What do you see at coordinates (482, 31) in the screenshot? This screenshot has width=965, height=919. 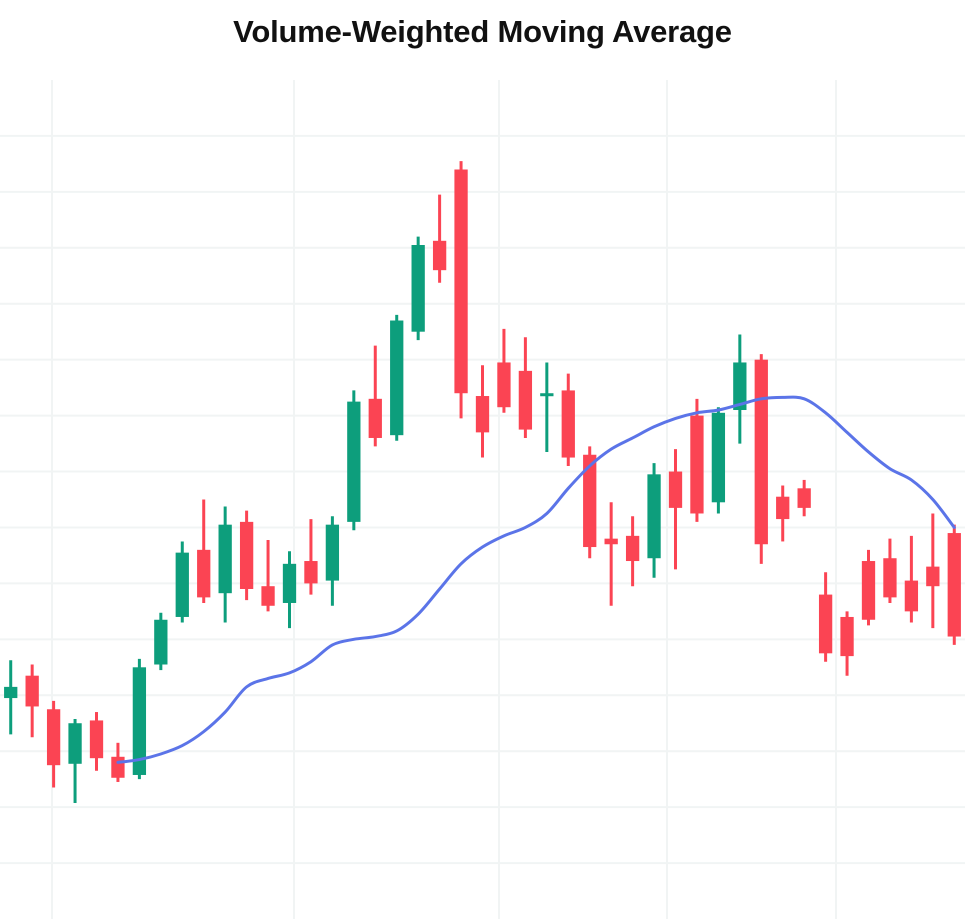 I see `chart-title: Volume-Weighted Moving Average` at bounding box center [482, 31].